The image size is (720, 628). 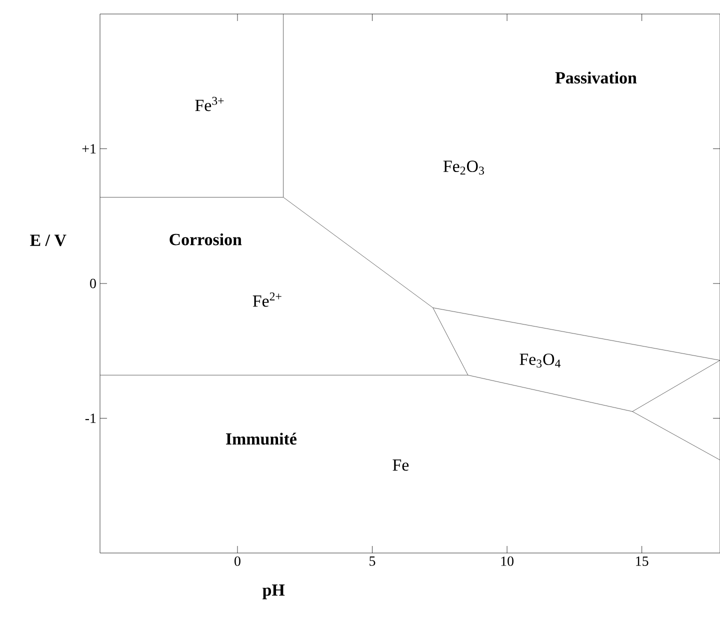 I want to click on x-tick-label: 5, so click(x=373, y=561).